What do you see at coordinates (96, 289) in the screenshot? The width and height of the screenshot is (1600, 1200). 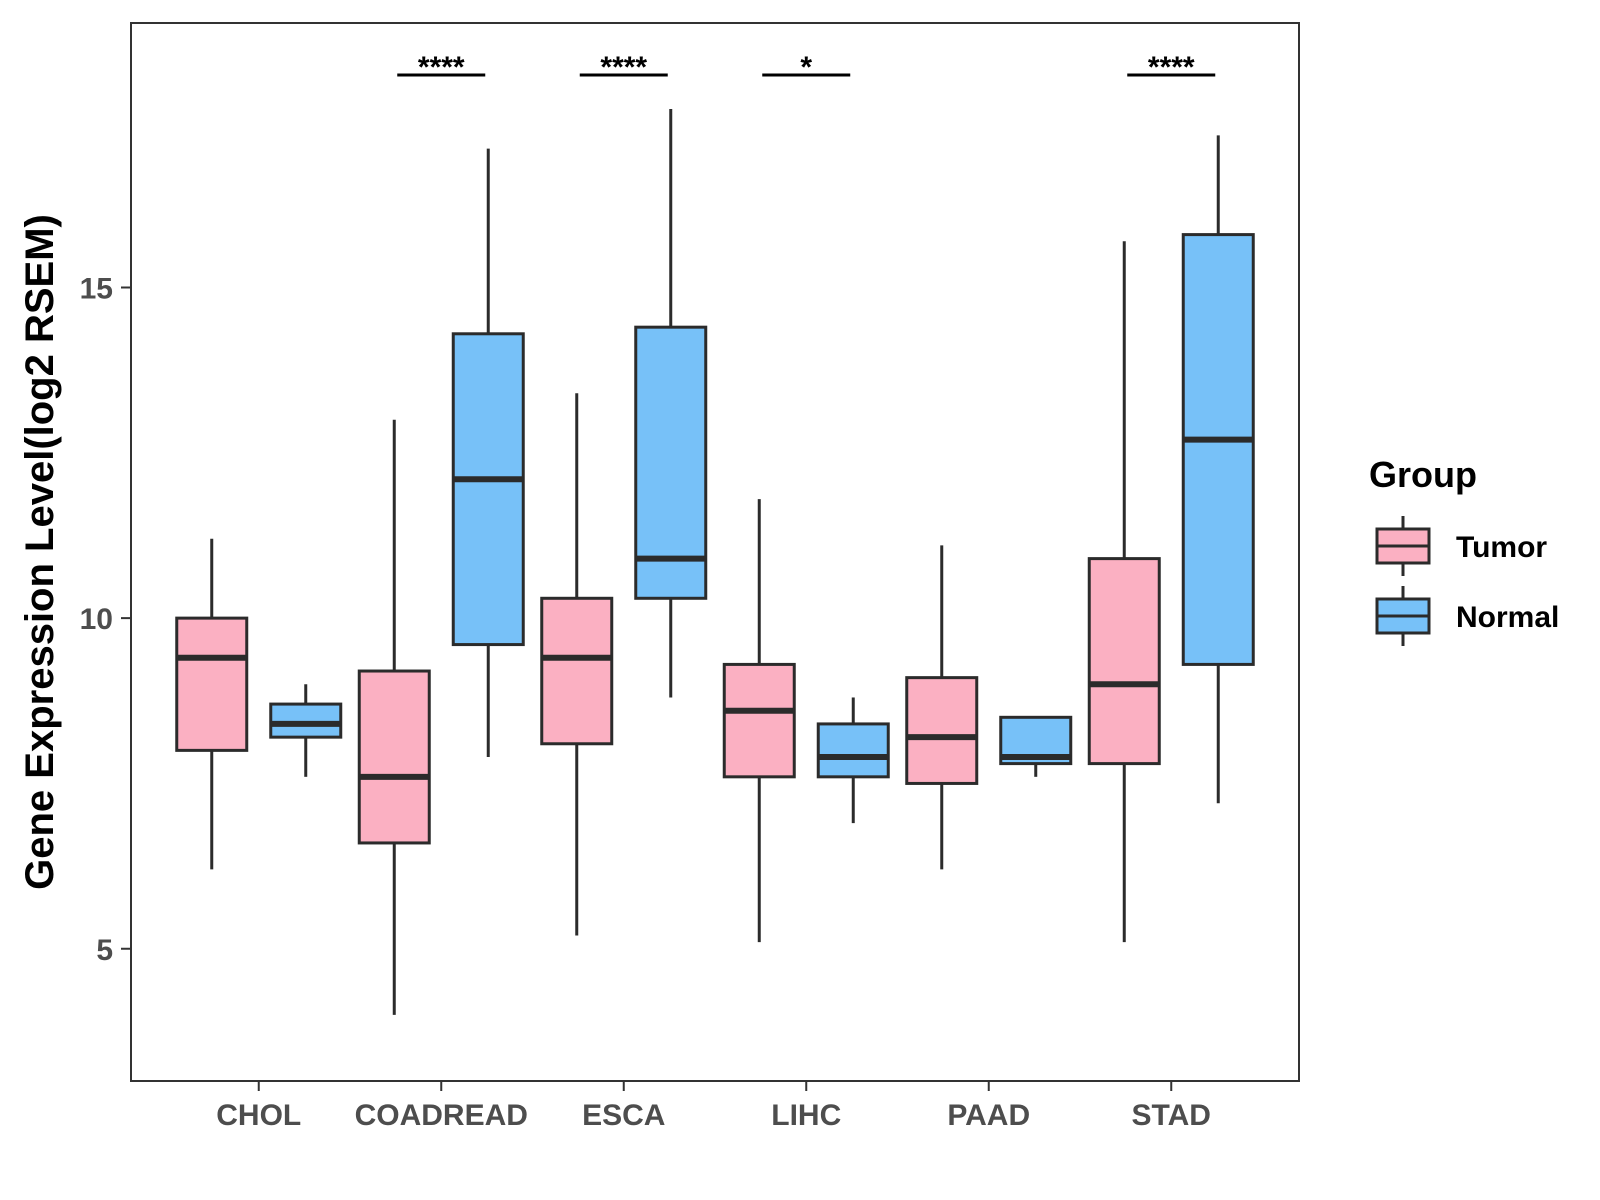 I see `y-tick-label: 15` at bounding box center [96, 289].